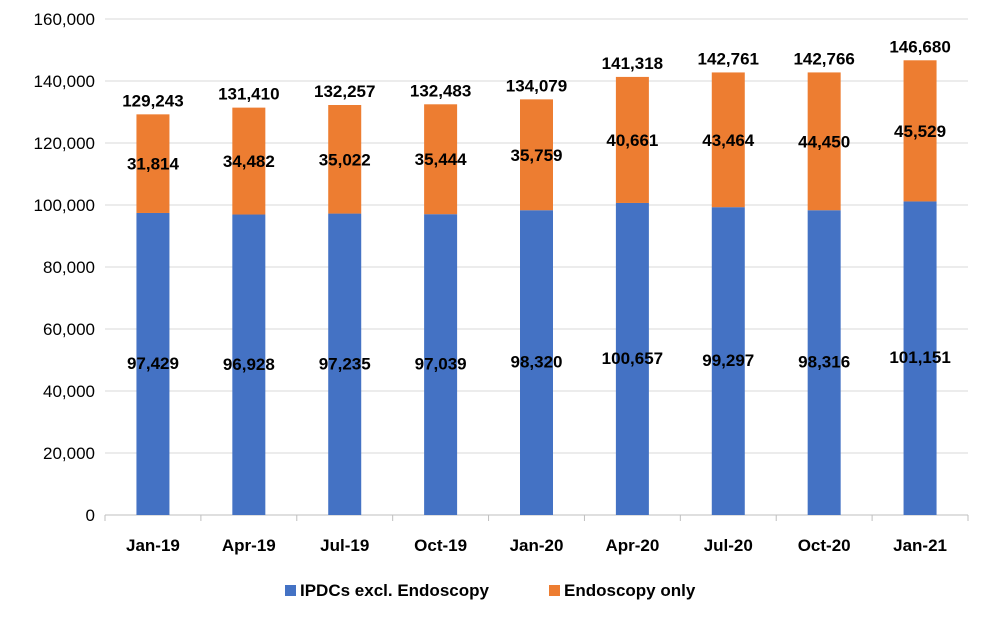 The height and width of the screenshot is (620, 1000). Describe the element at coordinates (919, 46) in the screenshot. I see `data-label-total: 146,680` at that location.